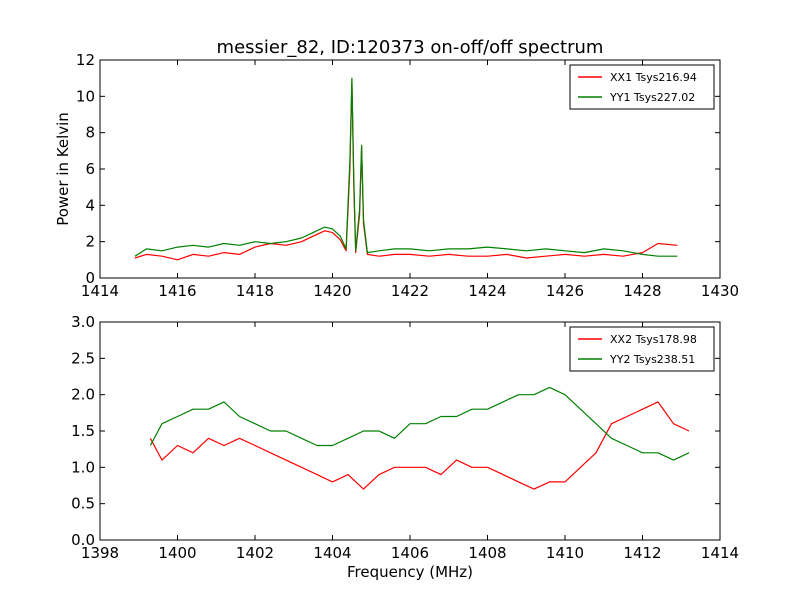  Describe the element at coordinates (83, 358) in the screenshot. I see `y-tick-label: 2.5` at that location.